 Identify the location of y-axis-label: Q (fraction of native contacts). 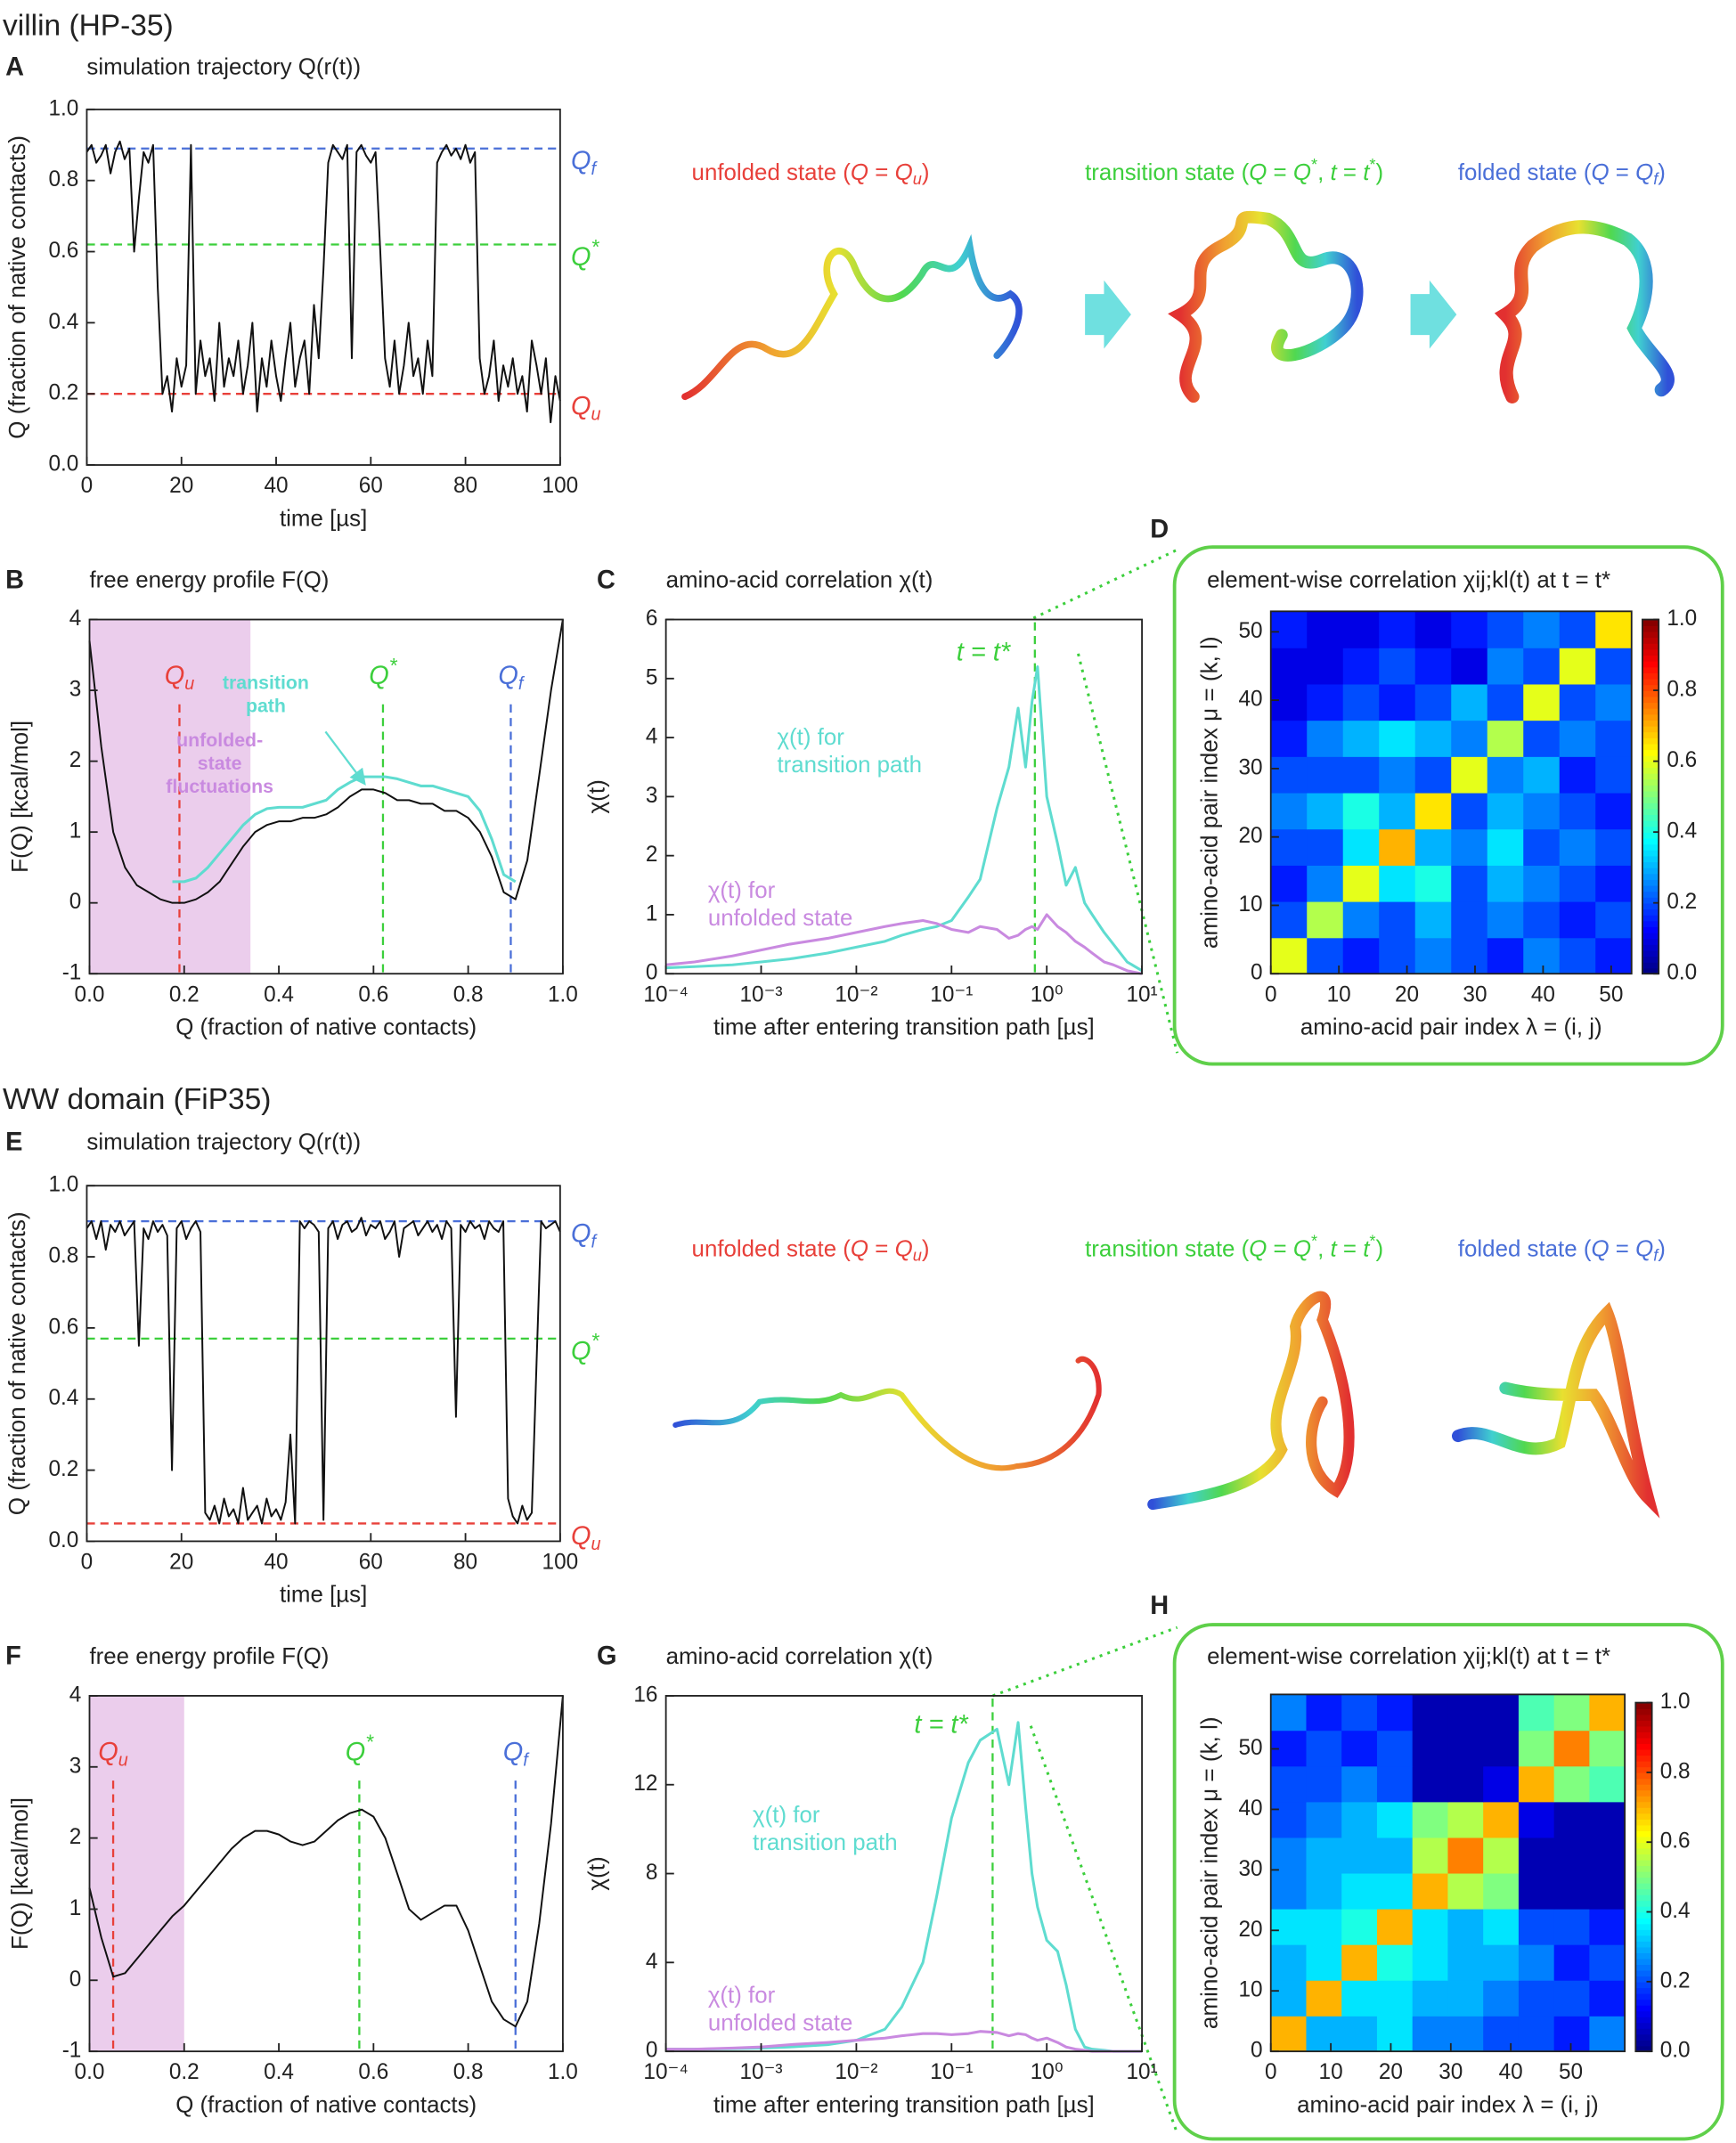
(17, 287).